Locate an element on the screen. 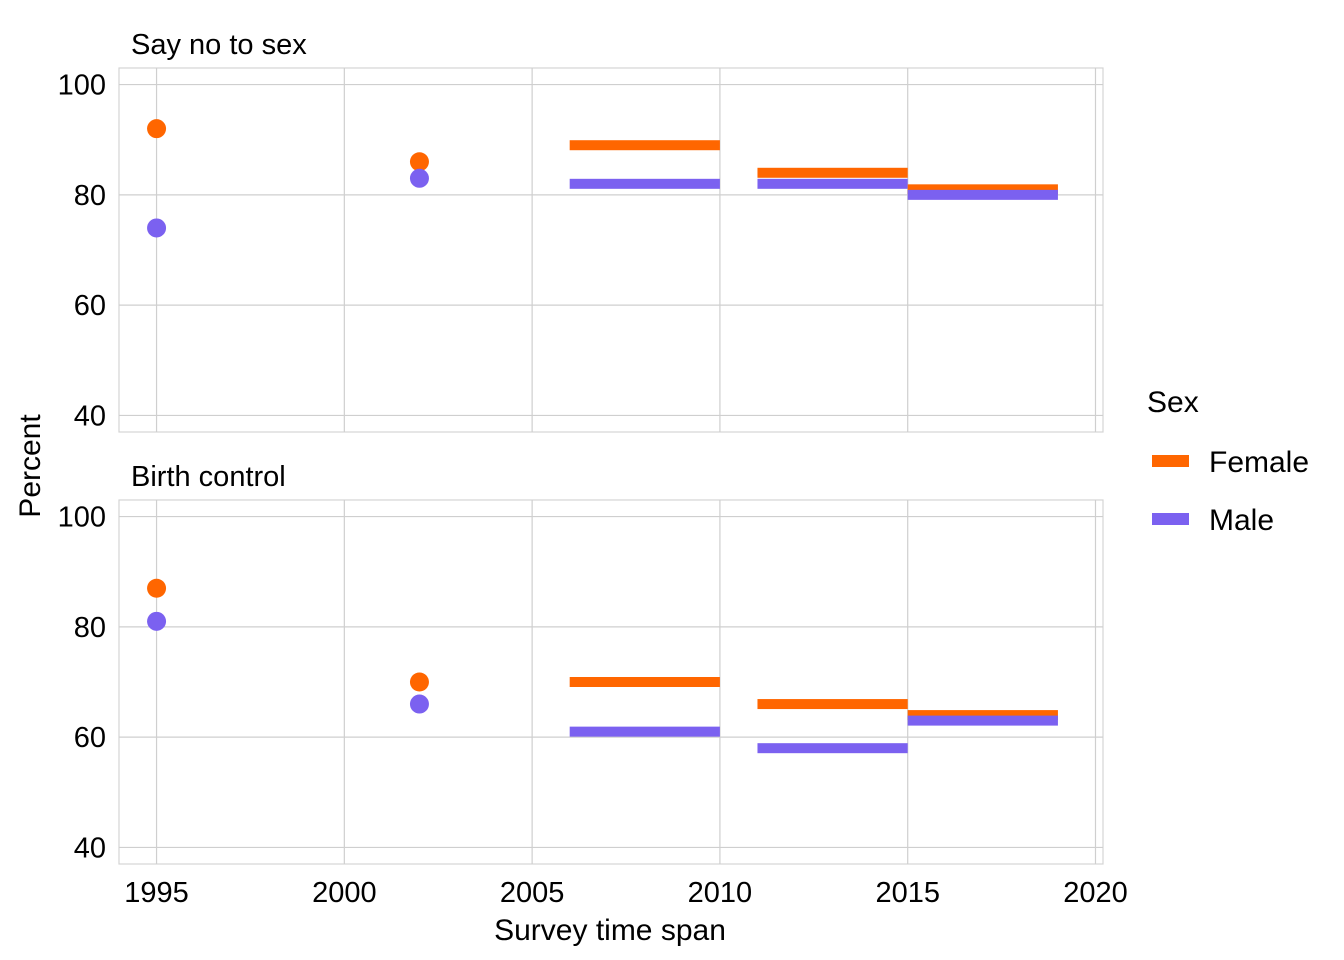  x-tick-label: 2000 is located at coordinates (344, 893).